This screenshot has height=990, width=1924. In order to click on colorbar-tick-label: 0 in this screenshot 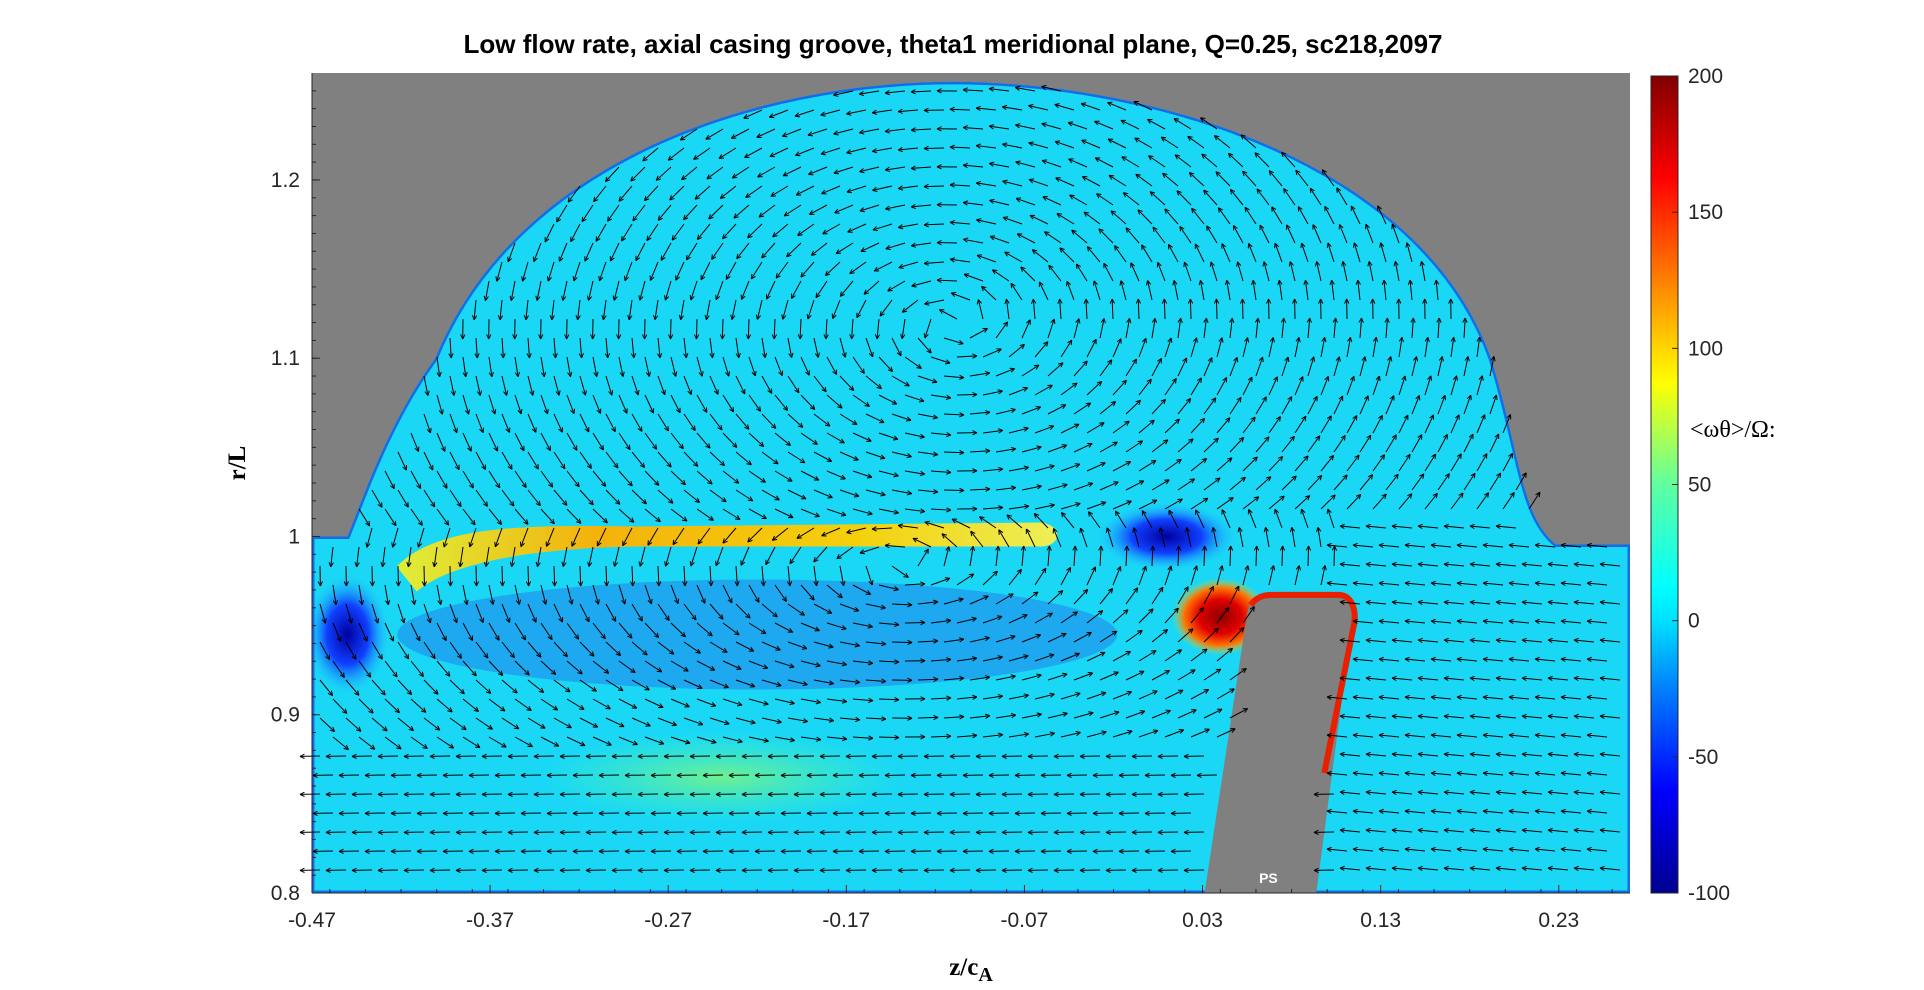, I will do `click(1694, 621)`.